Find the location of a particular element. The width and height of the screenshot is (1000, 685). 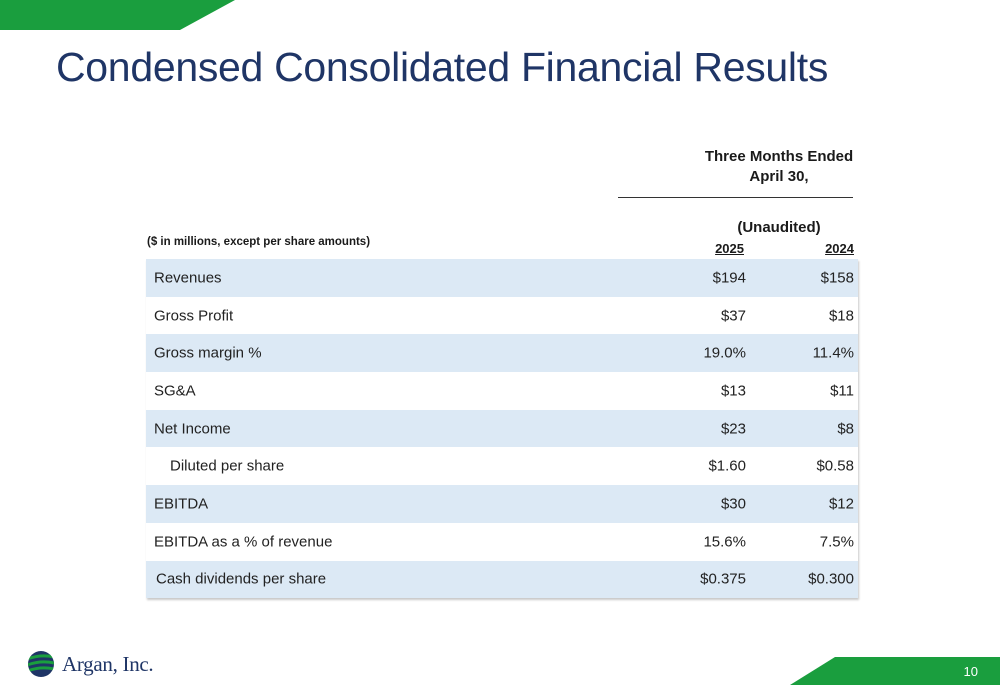

value-2025: $30 is located at coordinates (733, 504).